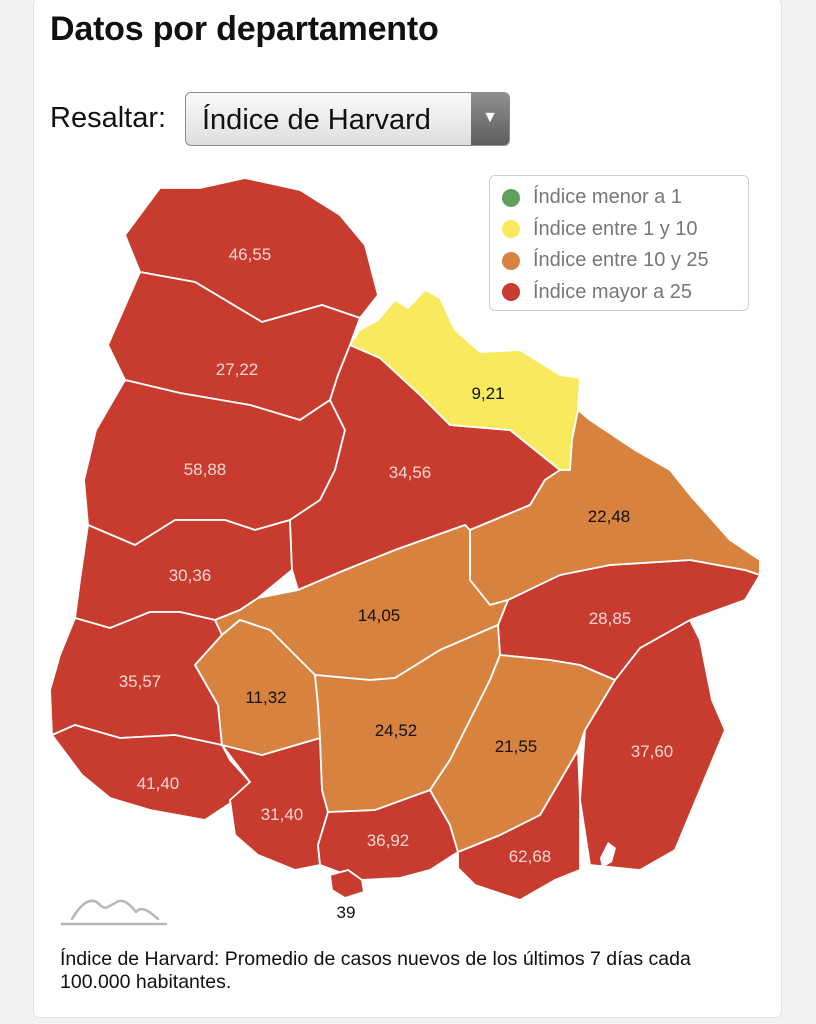 This screenshot has width=816, height=1024. I want to click on department-value: 9,21, so click(487, 393).